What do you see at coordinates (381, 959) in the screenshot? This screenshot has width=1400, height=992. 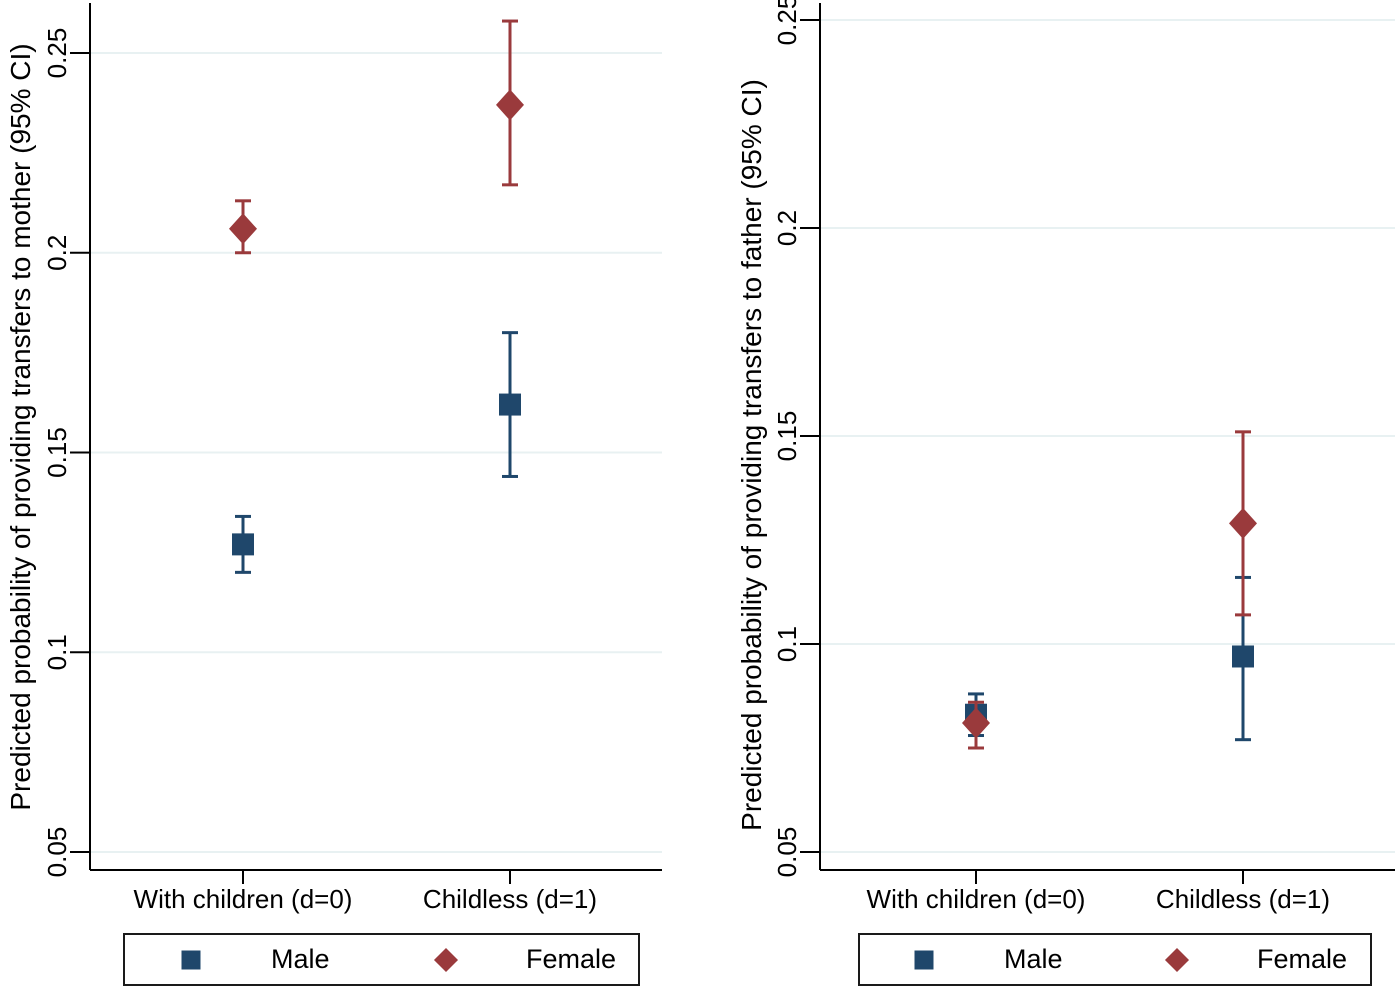 I see `legend-left: Male Female` at bounding box center [381, 959].